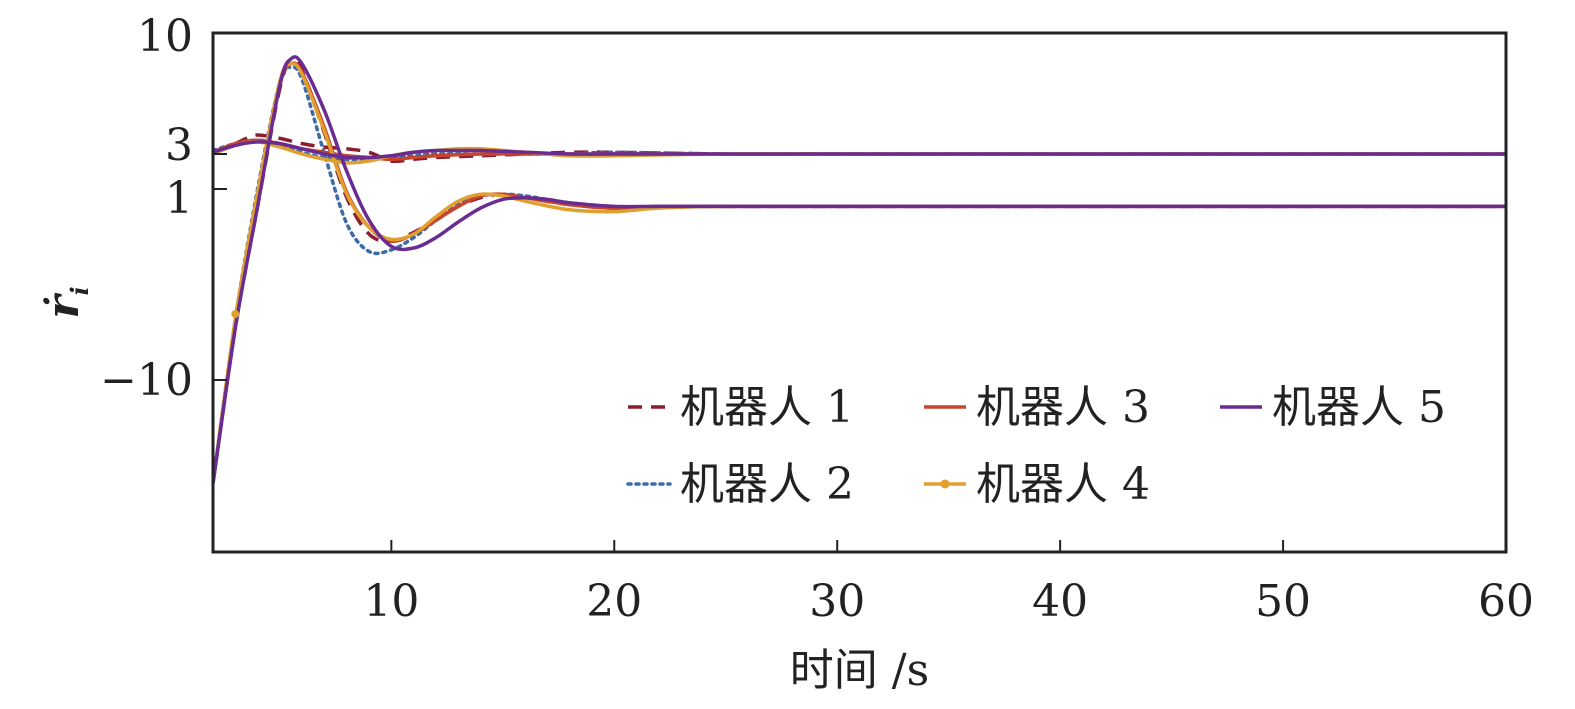 The image size is (1575, 709). I want to click on legend-label: 机器人 3, so click(1063, 407).